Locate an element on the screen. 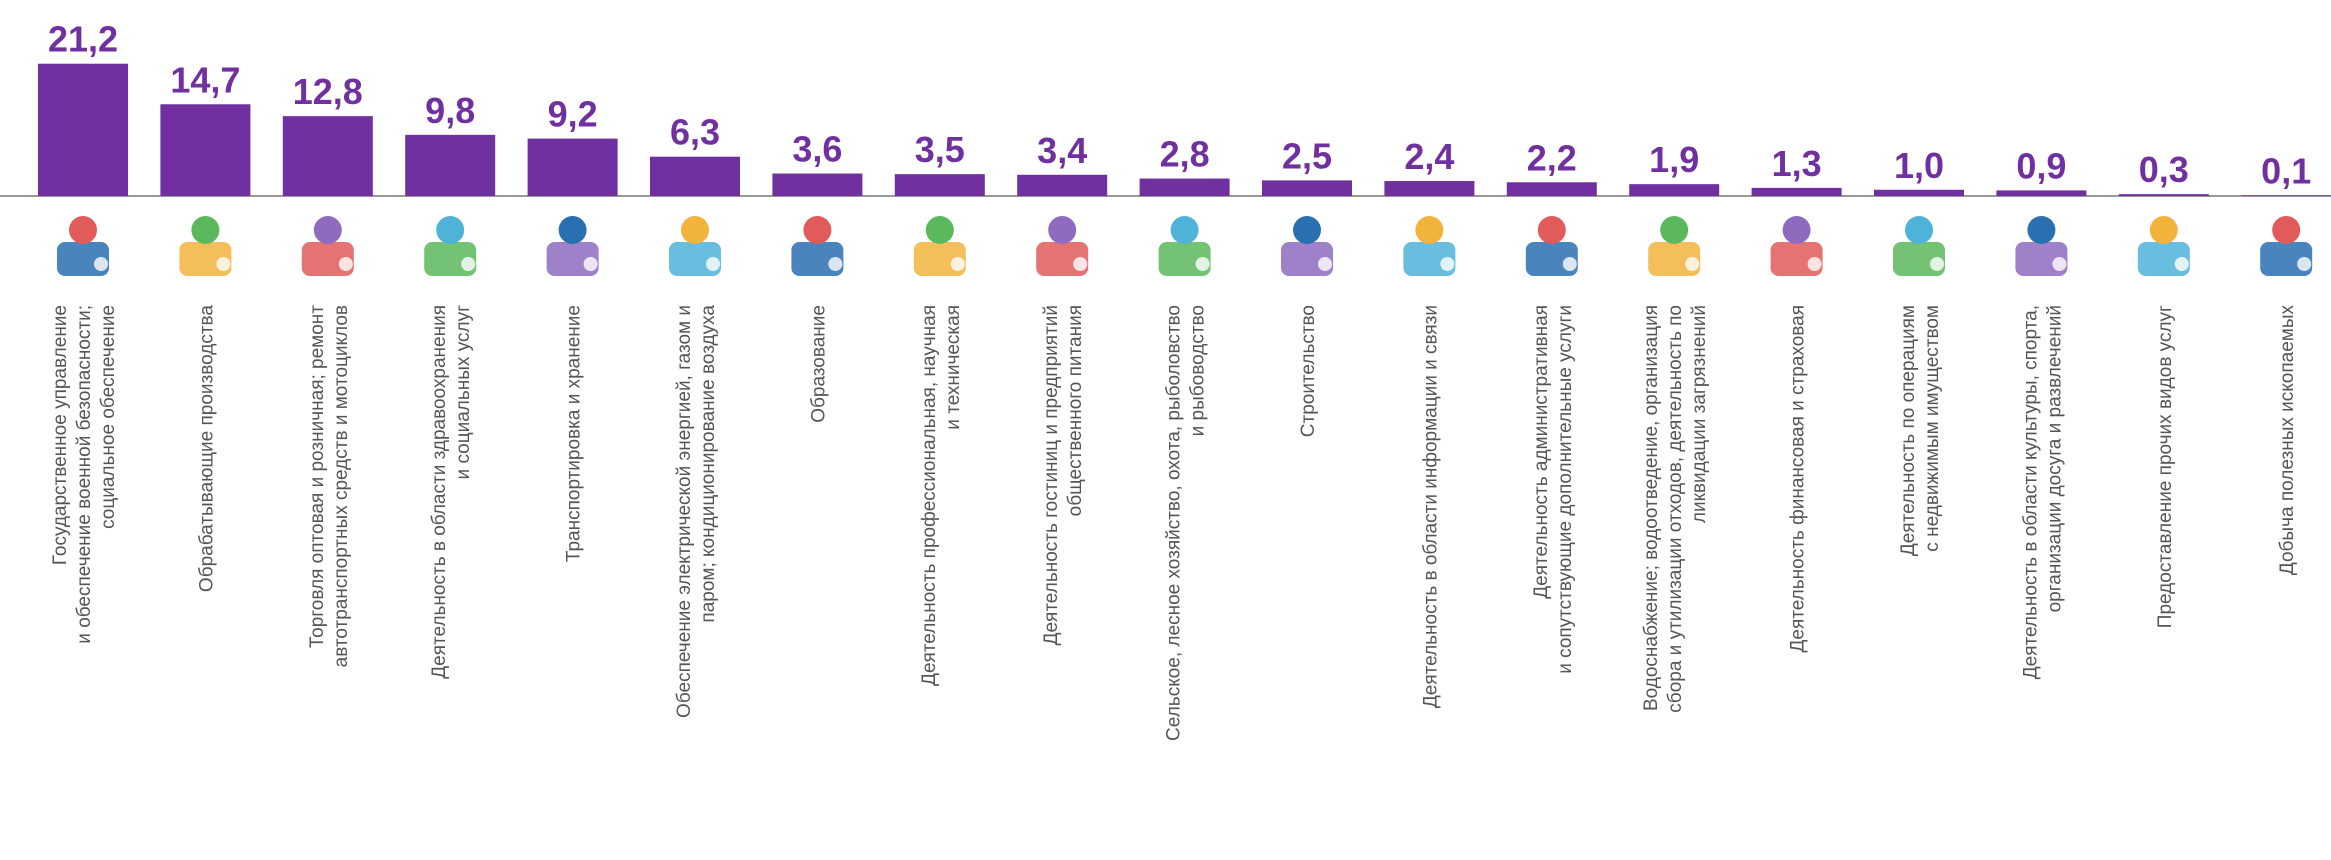 The image size is (2331, 860). value-label: 1,9 is located at coordinates (1674, 159).